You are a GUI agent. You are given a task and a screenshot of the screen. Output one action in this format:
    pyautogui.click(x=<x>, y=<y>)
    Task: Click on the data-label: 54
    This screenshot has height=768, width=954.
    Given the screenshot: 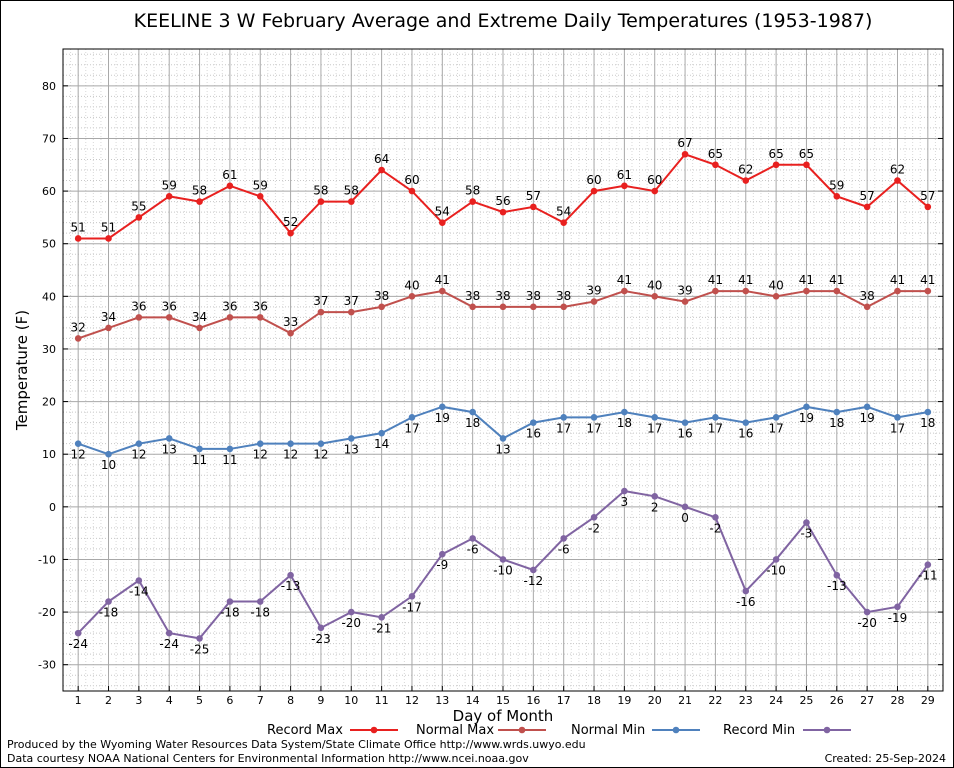 What is the action you would take?
    pyautogui.click(x=563, y=212)
    